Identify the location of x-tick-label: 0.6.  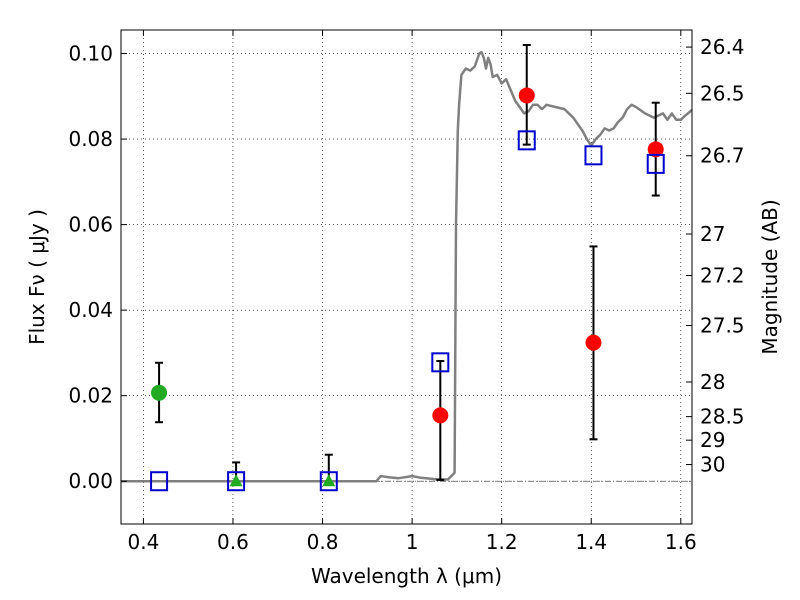
(233, 542).